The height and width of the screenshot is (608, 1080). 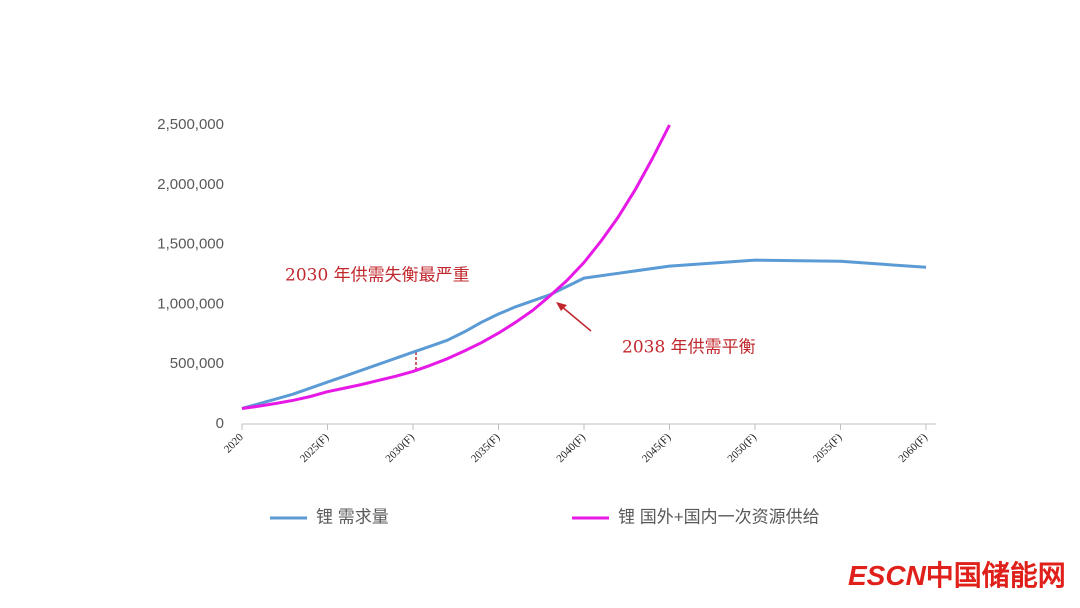 I want to click on y-tick-label: 2,000,000, so click(x=190, y=184).